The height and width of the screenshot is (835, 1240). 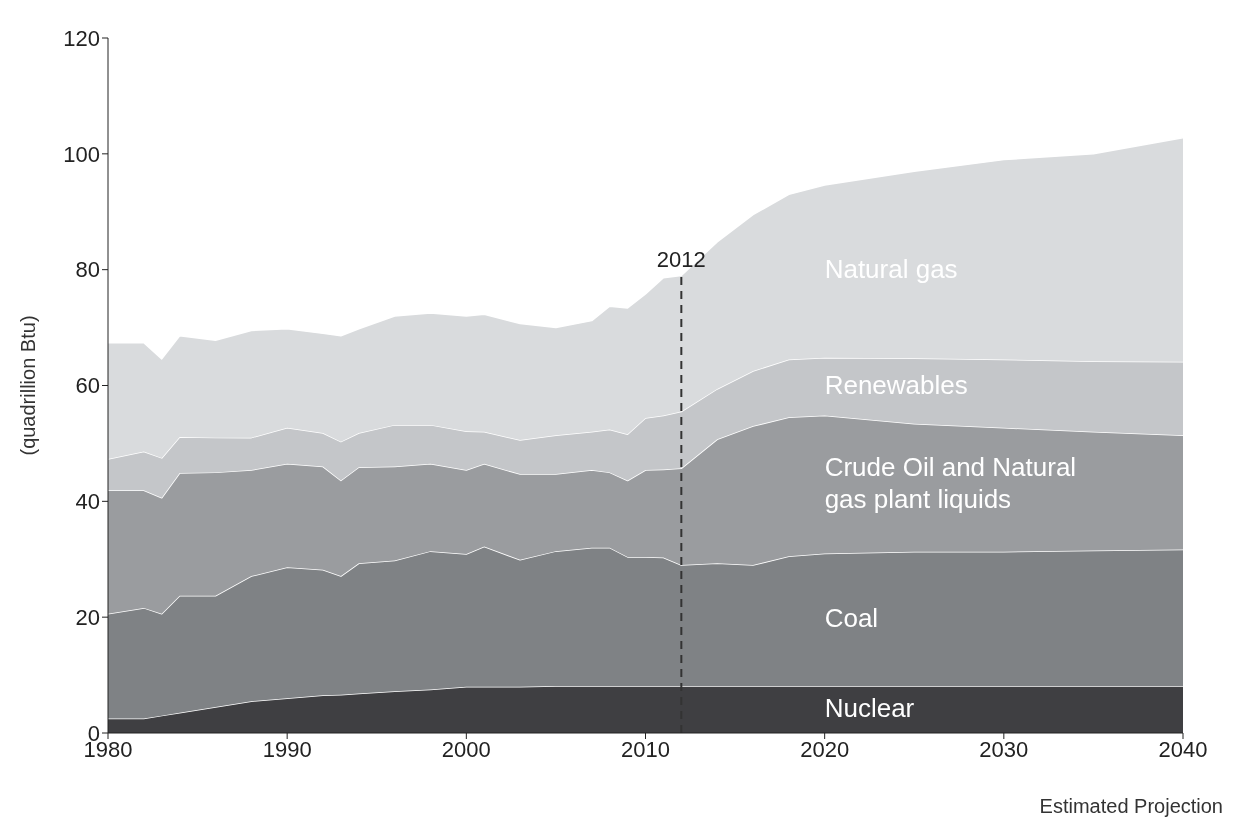 I want to click on y-tick-label: 40, so click(x=87, y=502).